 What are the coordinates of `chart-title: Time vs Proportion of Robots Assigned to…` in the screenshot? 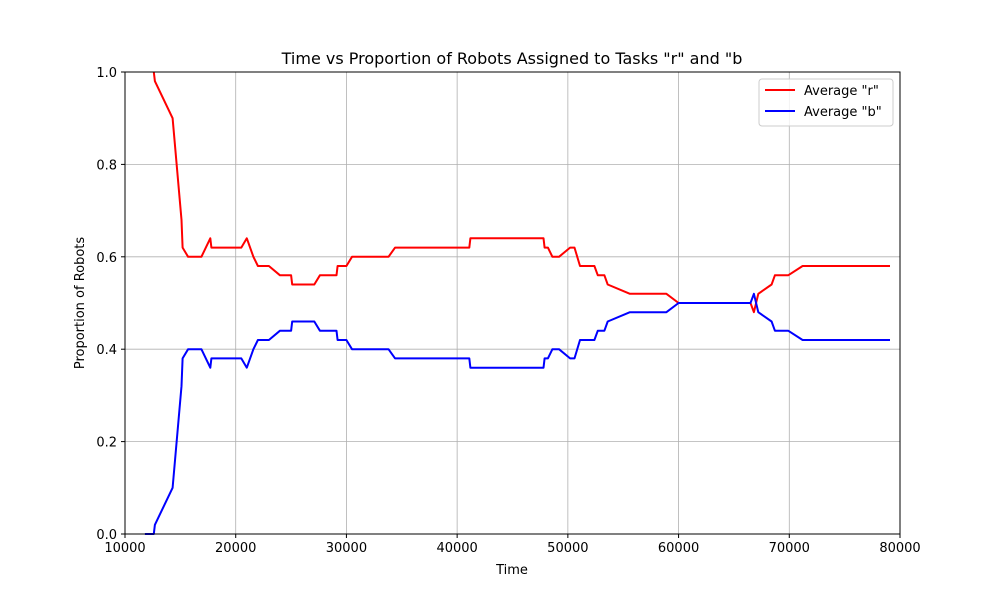 It's located at (512, 58).